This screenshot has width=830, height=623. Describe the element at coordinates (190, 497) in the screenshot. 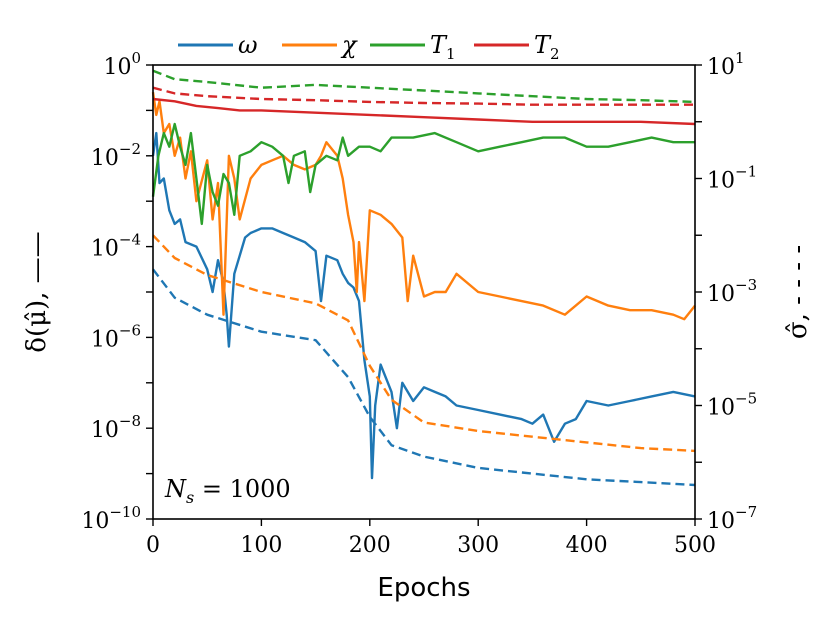

I see `annotation-sub: s` at that location.